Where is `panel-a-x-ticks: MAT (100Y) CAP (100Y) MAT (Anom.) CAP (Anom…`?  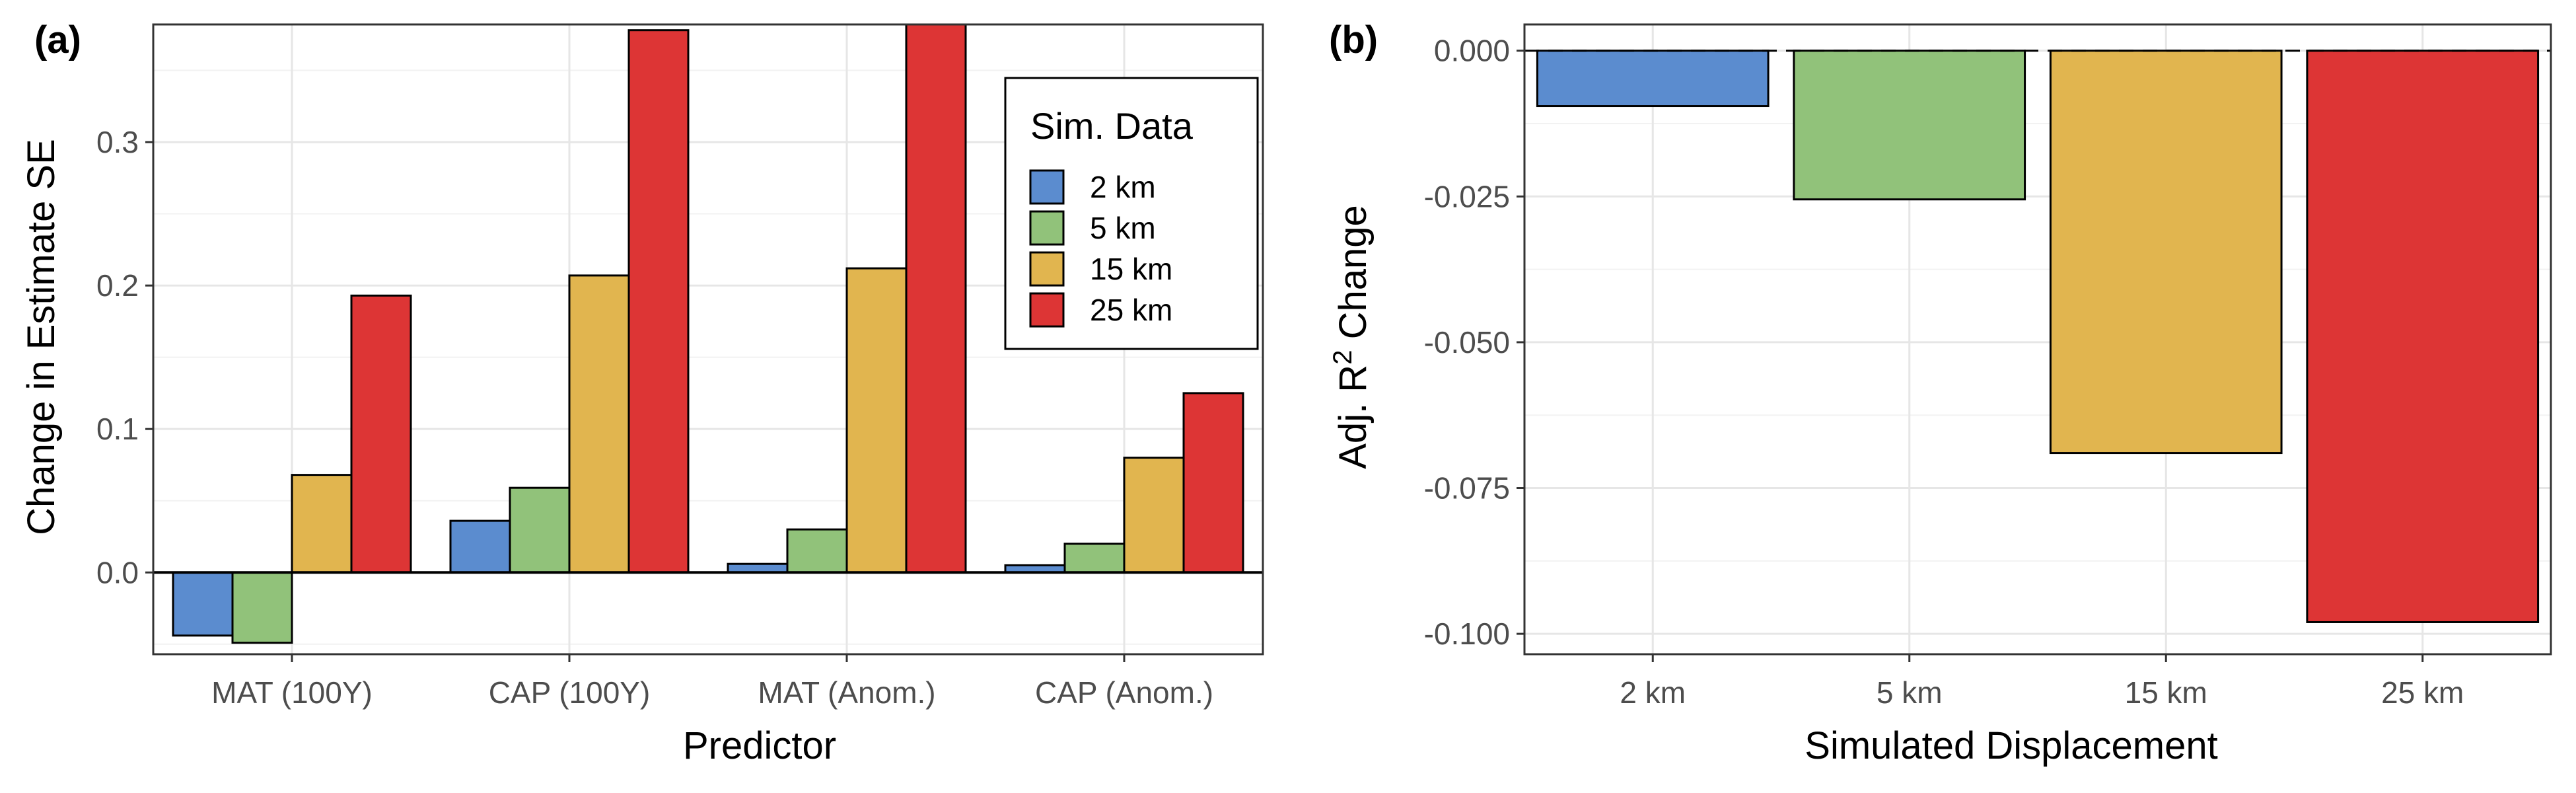
panel-a-x-ticks: MAT (100Y) CAP (100Y) MAT (Anom.) CAP (Anom… is located at coordinates (712, 682).